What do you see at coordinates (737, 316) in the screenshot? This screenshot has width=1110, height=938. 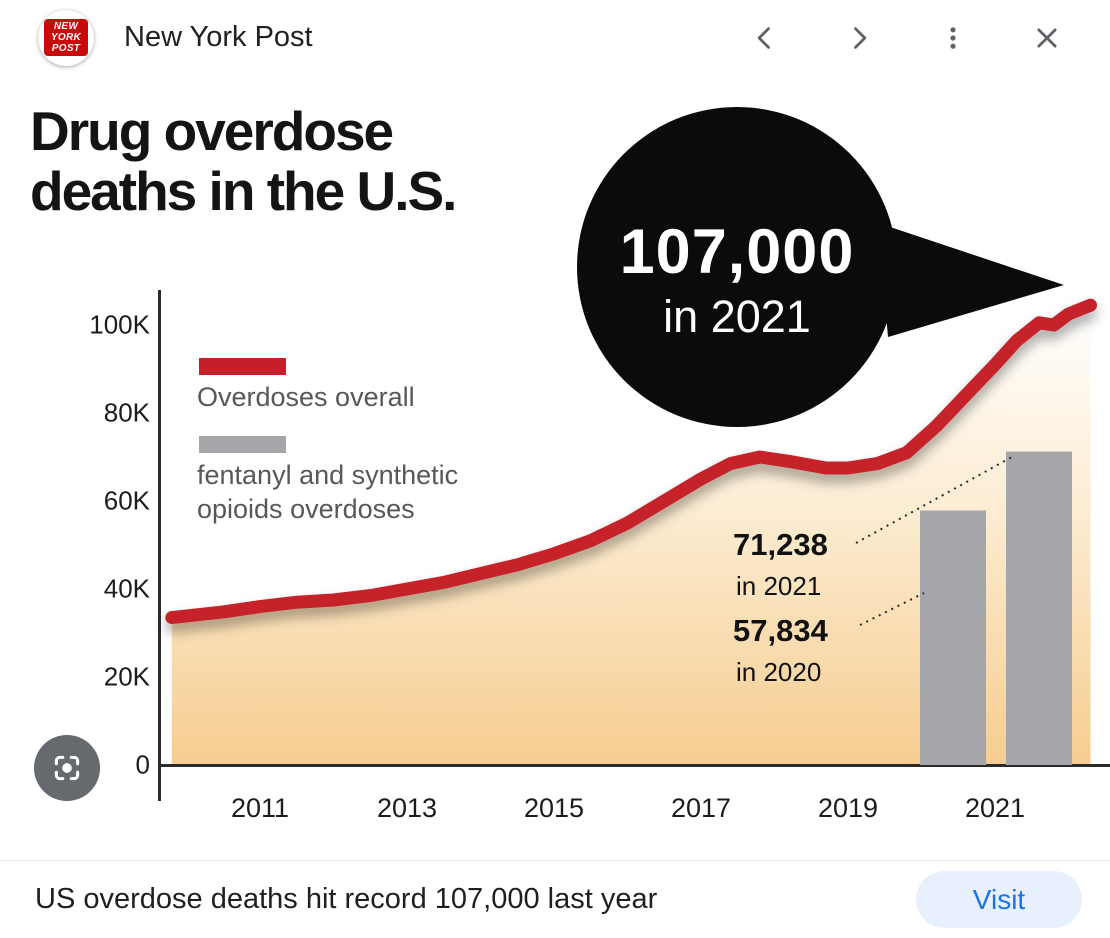 I see `callout-sub: in 2021` at bounding box center [737, 316].